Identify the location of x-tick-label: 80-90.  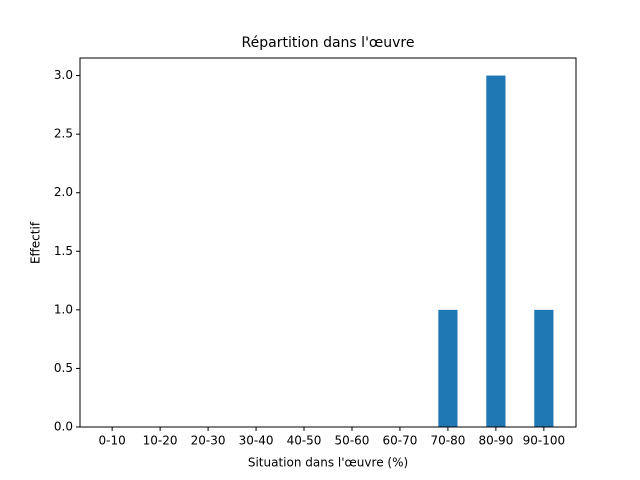
(495, 441).